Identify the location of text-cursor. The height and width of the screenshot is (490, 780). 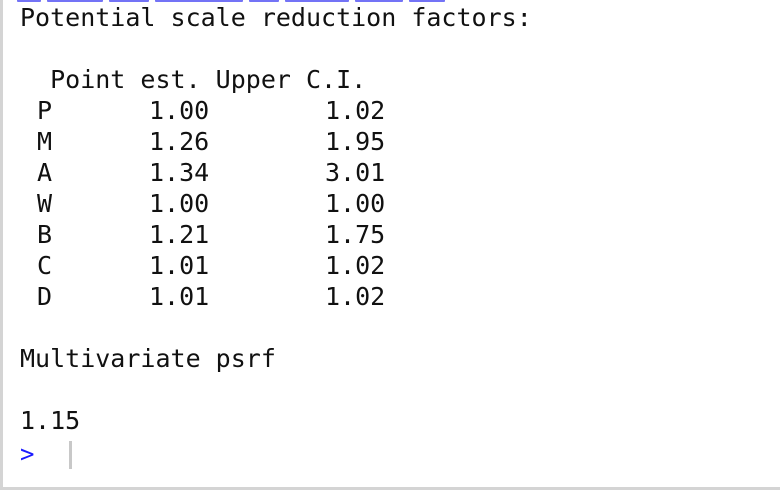
(70, 455).